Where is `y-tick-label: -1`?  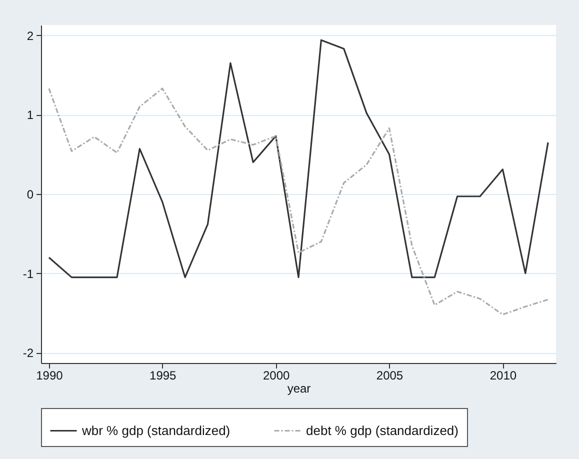 y-tick-label: -1 is located at coordinates (28, 273).